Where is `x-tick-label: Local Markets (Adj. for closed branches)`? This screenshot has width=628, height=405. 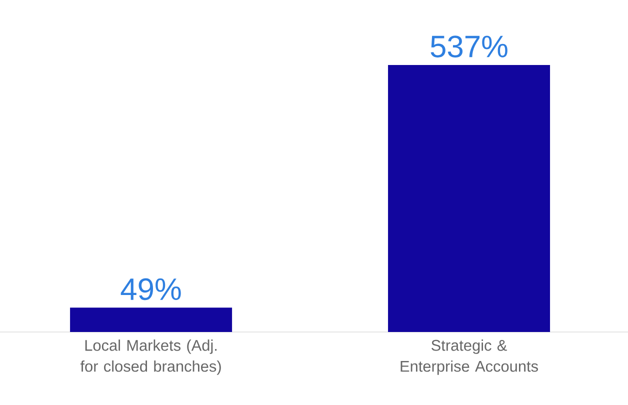 x-tick-label: Local Markets (Adj. for closed branches) is located at coordinates (150, 357).